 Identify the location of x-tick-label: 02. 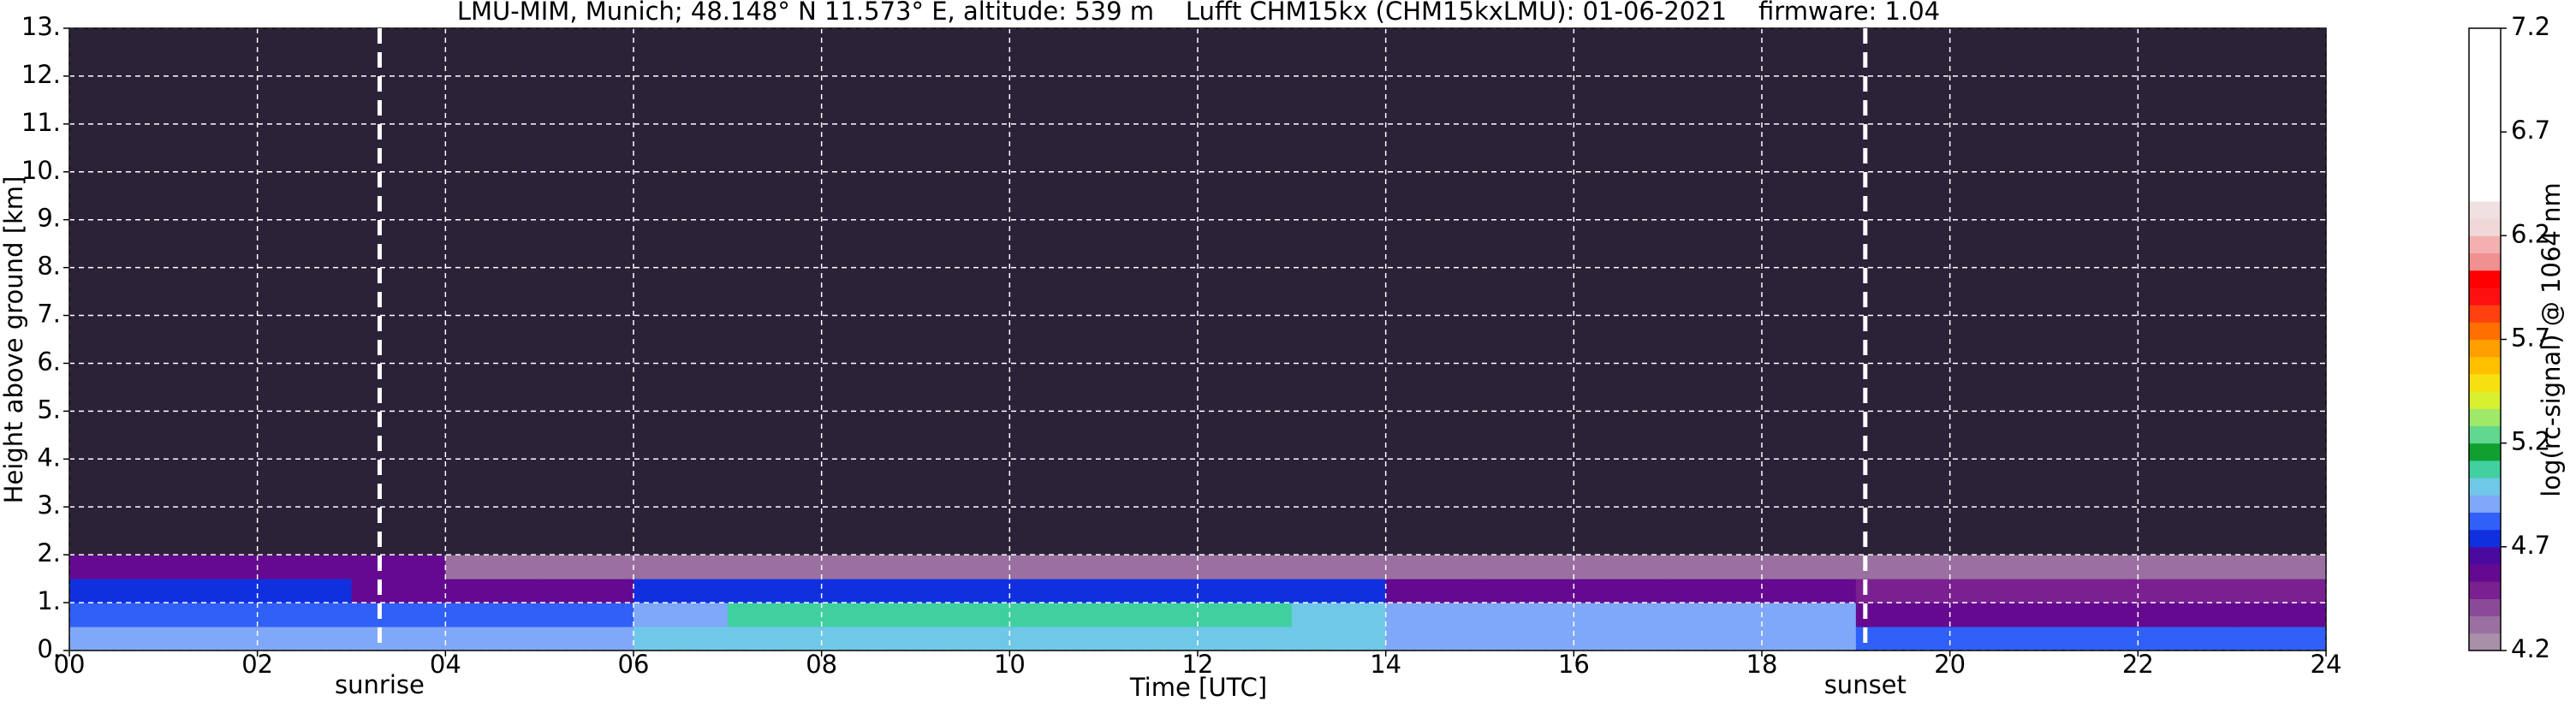
(257, 664).